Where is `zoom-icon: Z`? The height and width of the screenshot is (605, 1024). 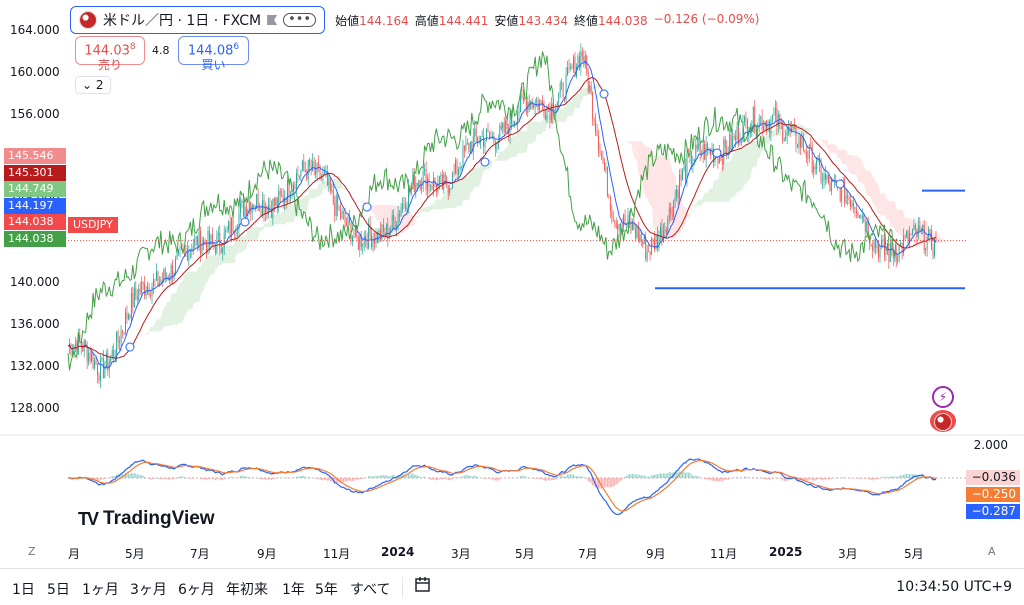
zoom-icon: Z is located at coordinates (32, 551).